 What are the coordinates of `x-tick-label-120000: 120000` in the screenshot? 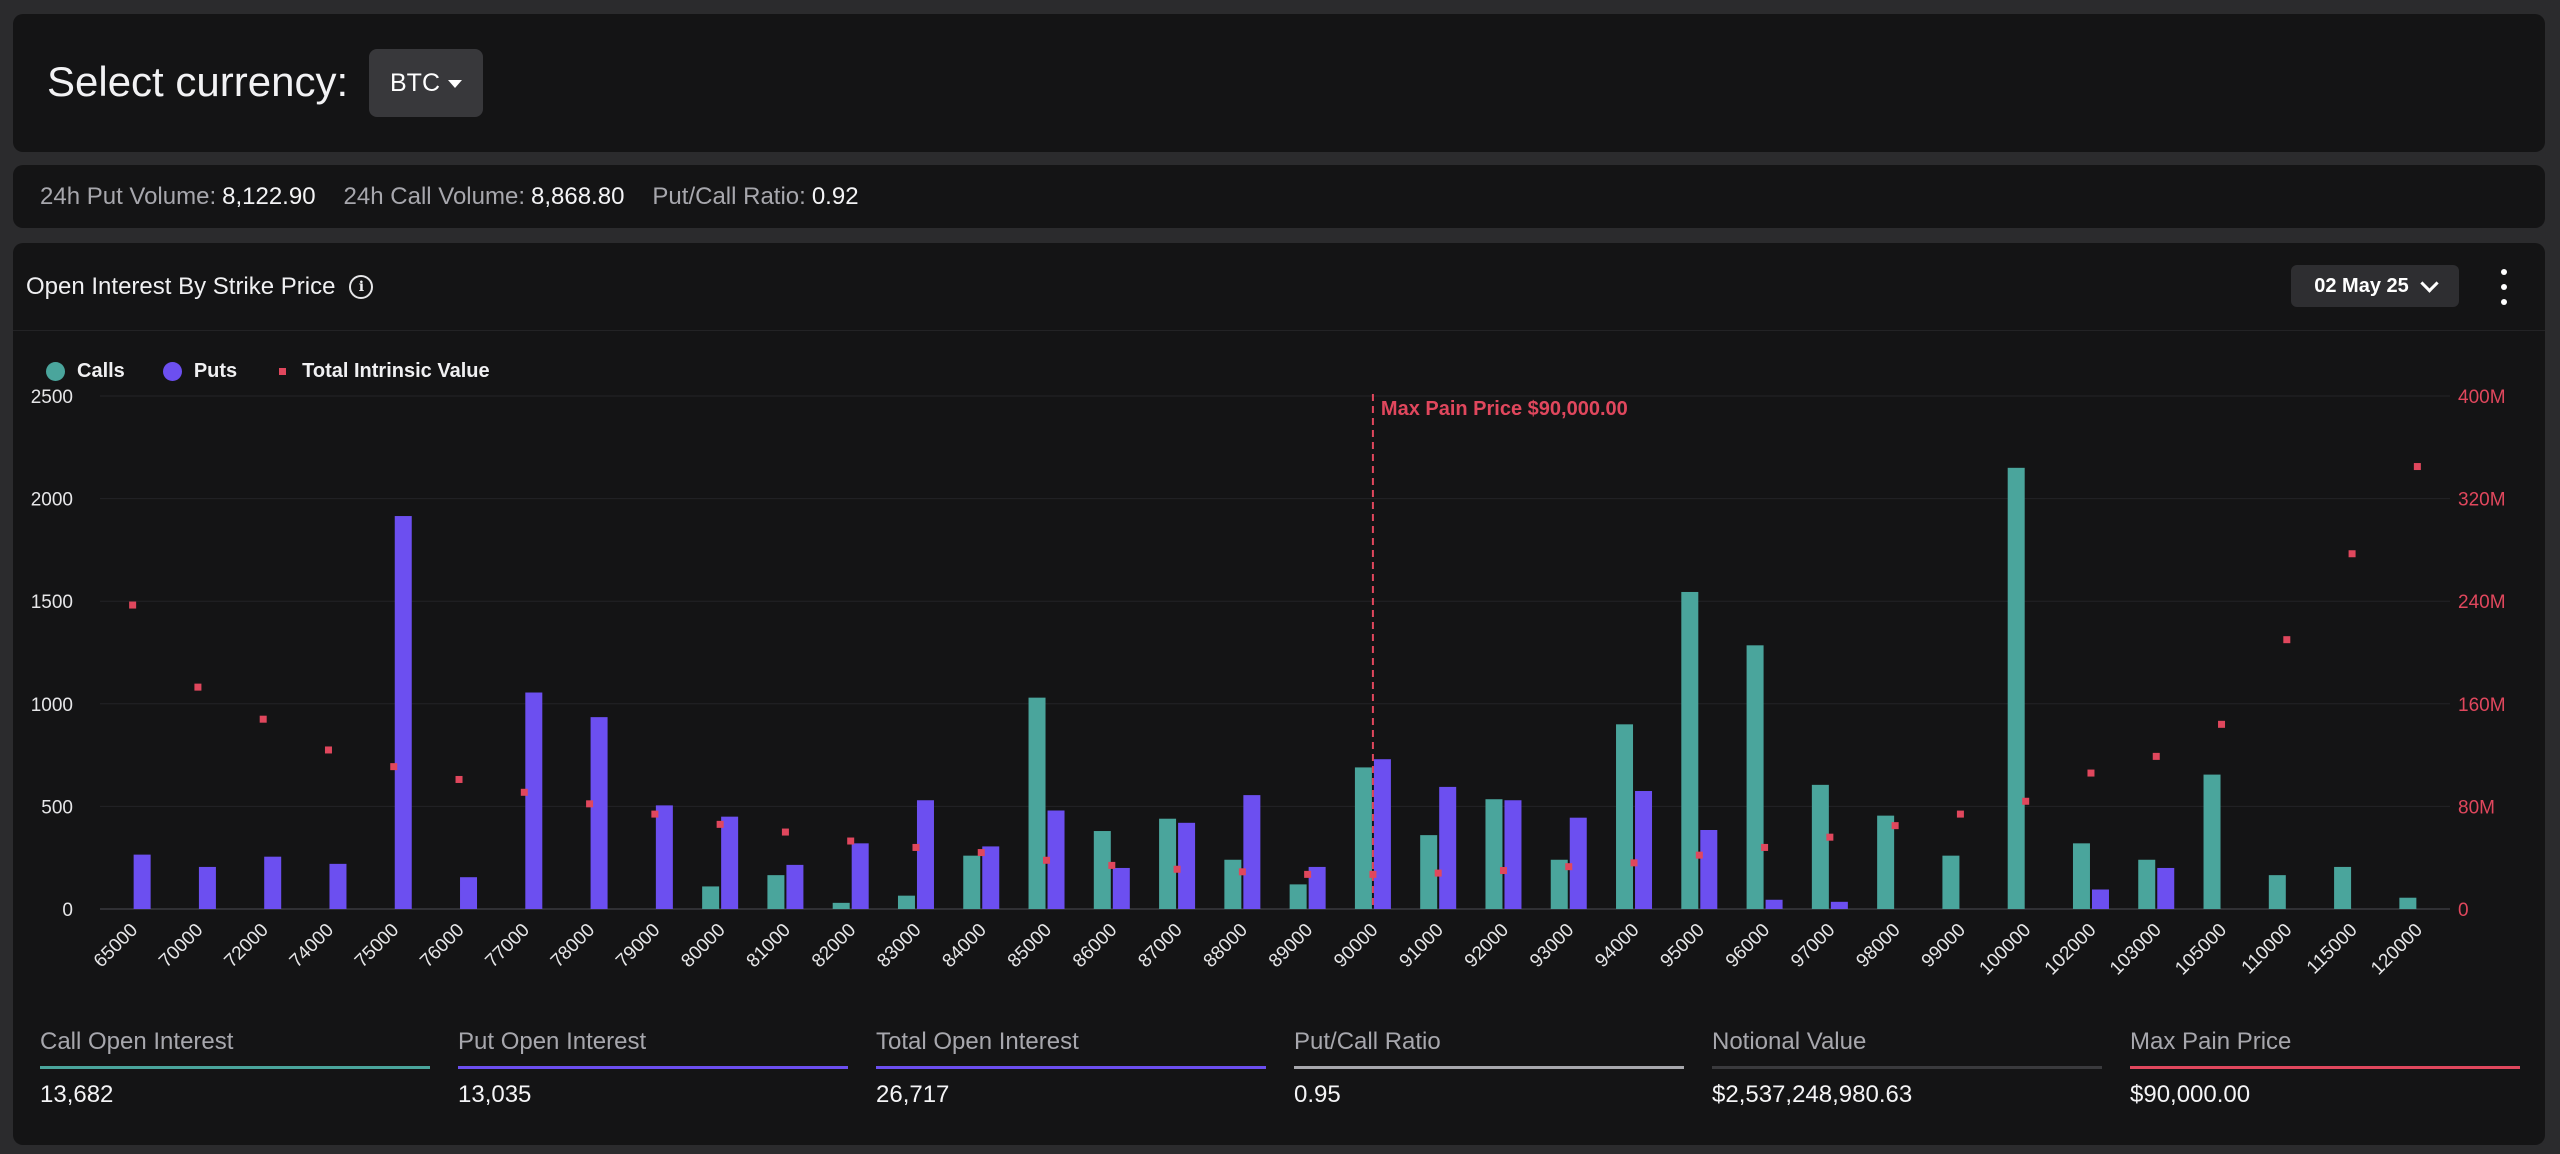 It's located at (2397, 950).